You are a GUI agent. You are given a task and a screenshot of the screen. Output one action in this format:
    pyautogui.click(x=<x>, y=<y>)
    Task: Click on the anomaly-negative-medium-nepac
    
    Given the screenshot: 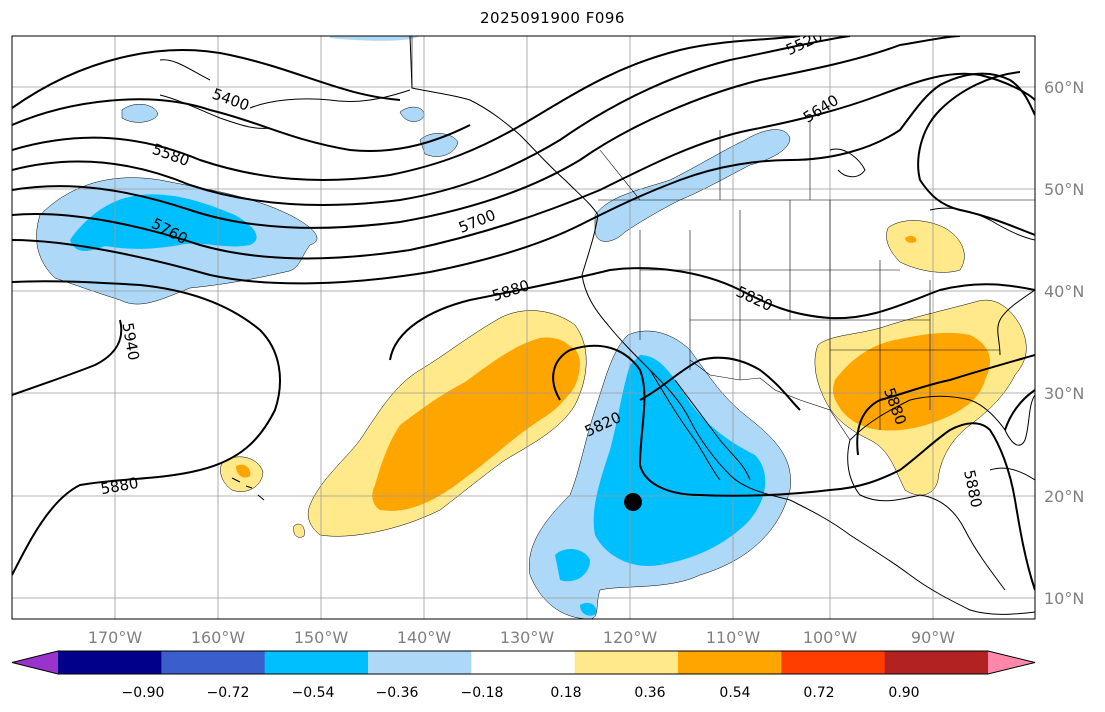 What is the action you would take?
    pyautogui.click(x=163, y=222)
    